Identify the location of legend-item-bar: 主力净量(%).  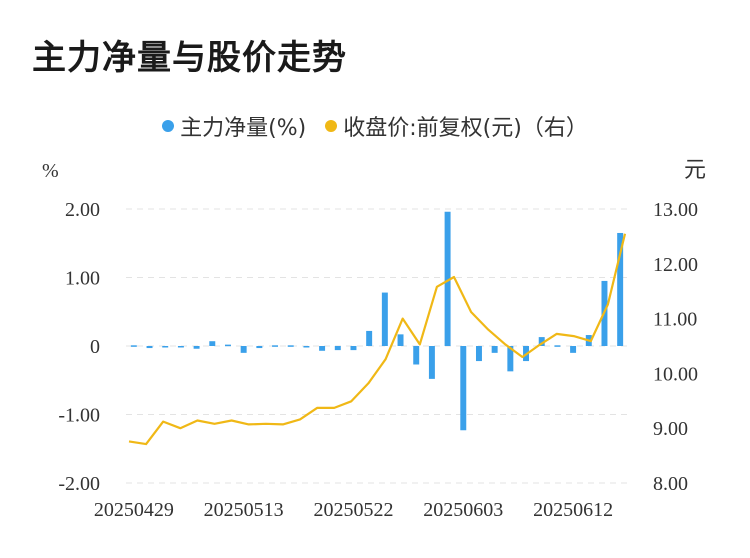
(234, 126).